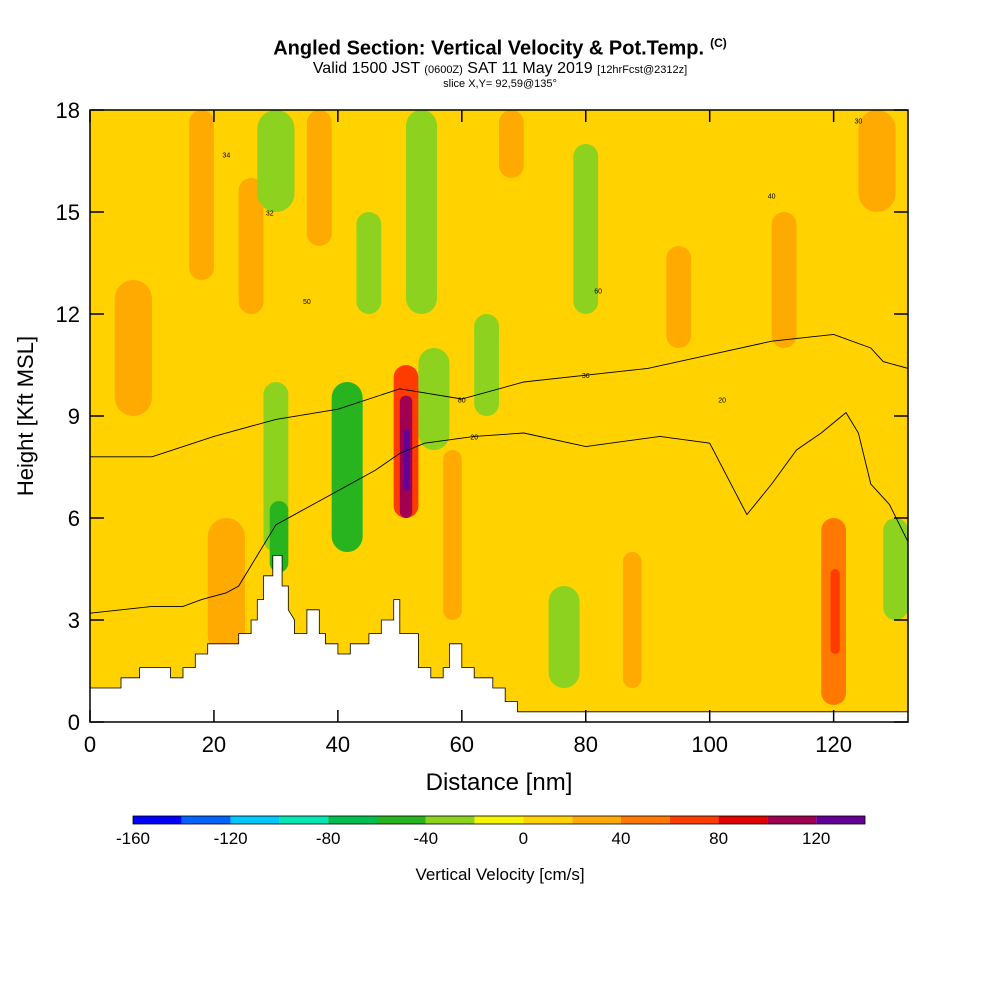  I want to click on y-tick-label: 15, so click(68, 212).